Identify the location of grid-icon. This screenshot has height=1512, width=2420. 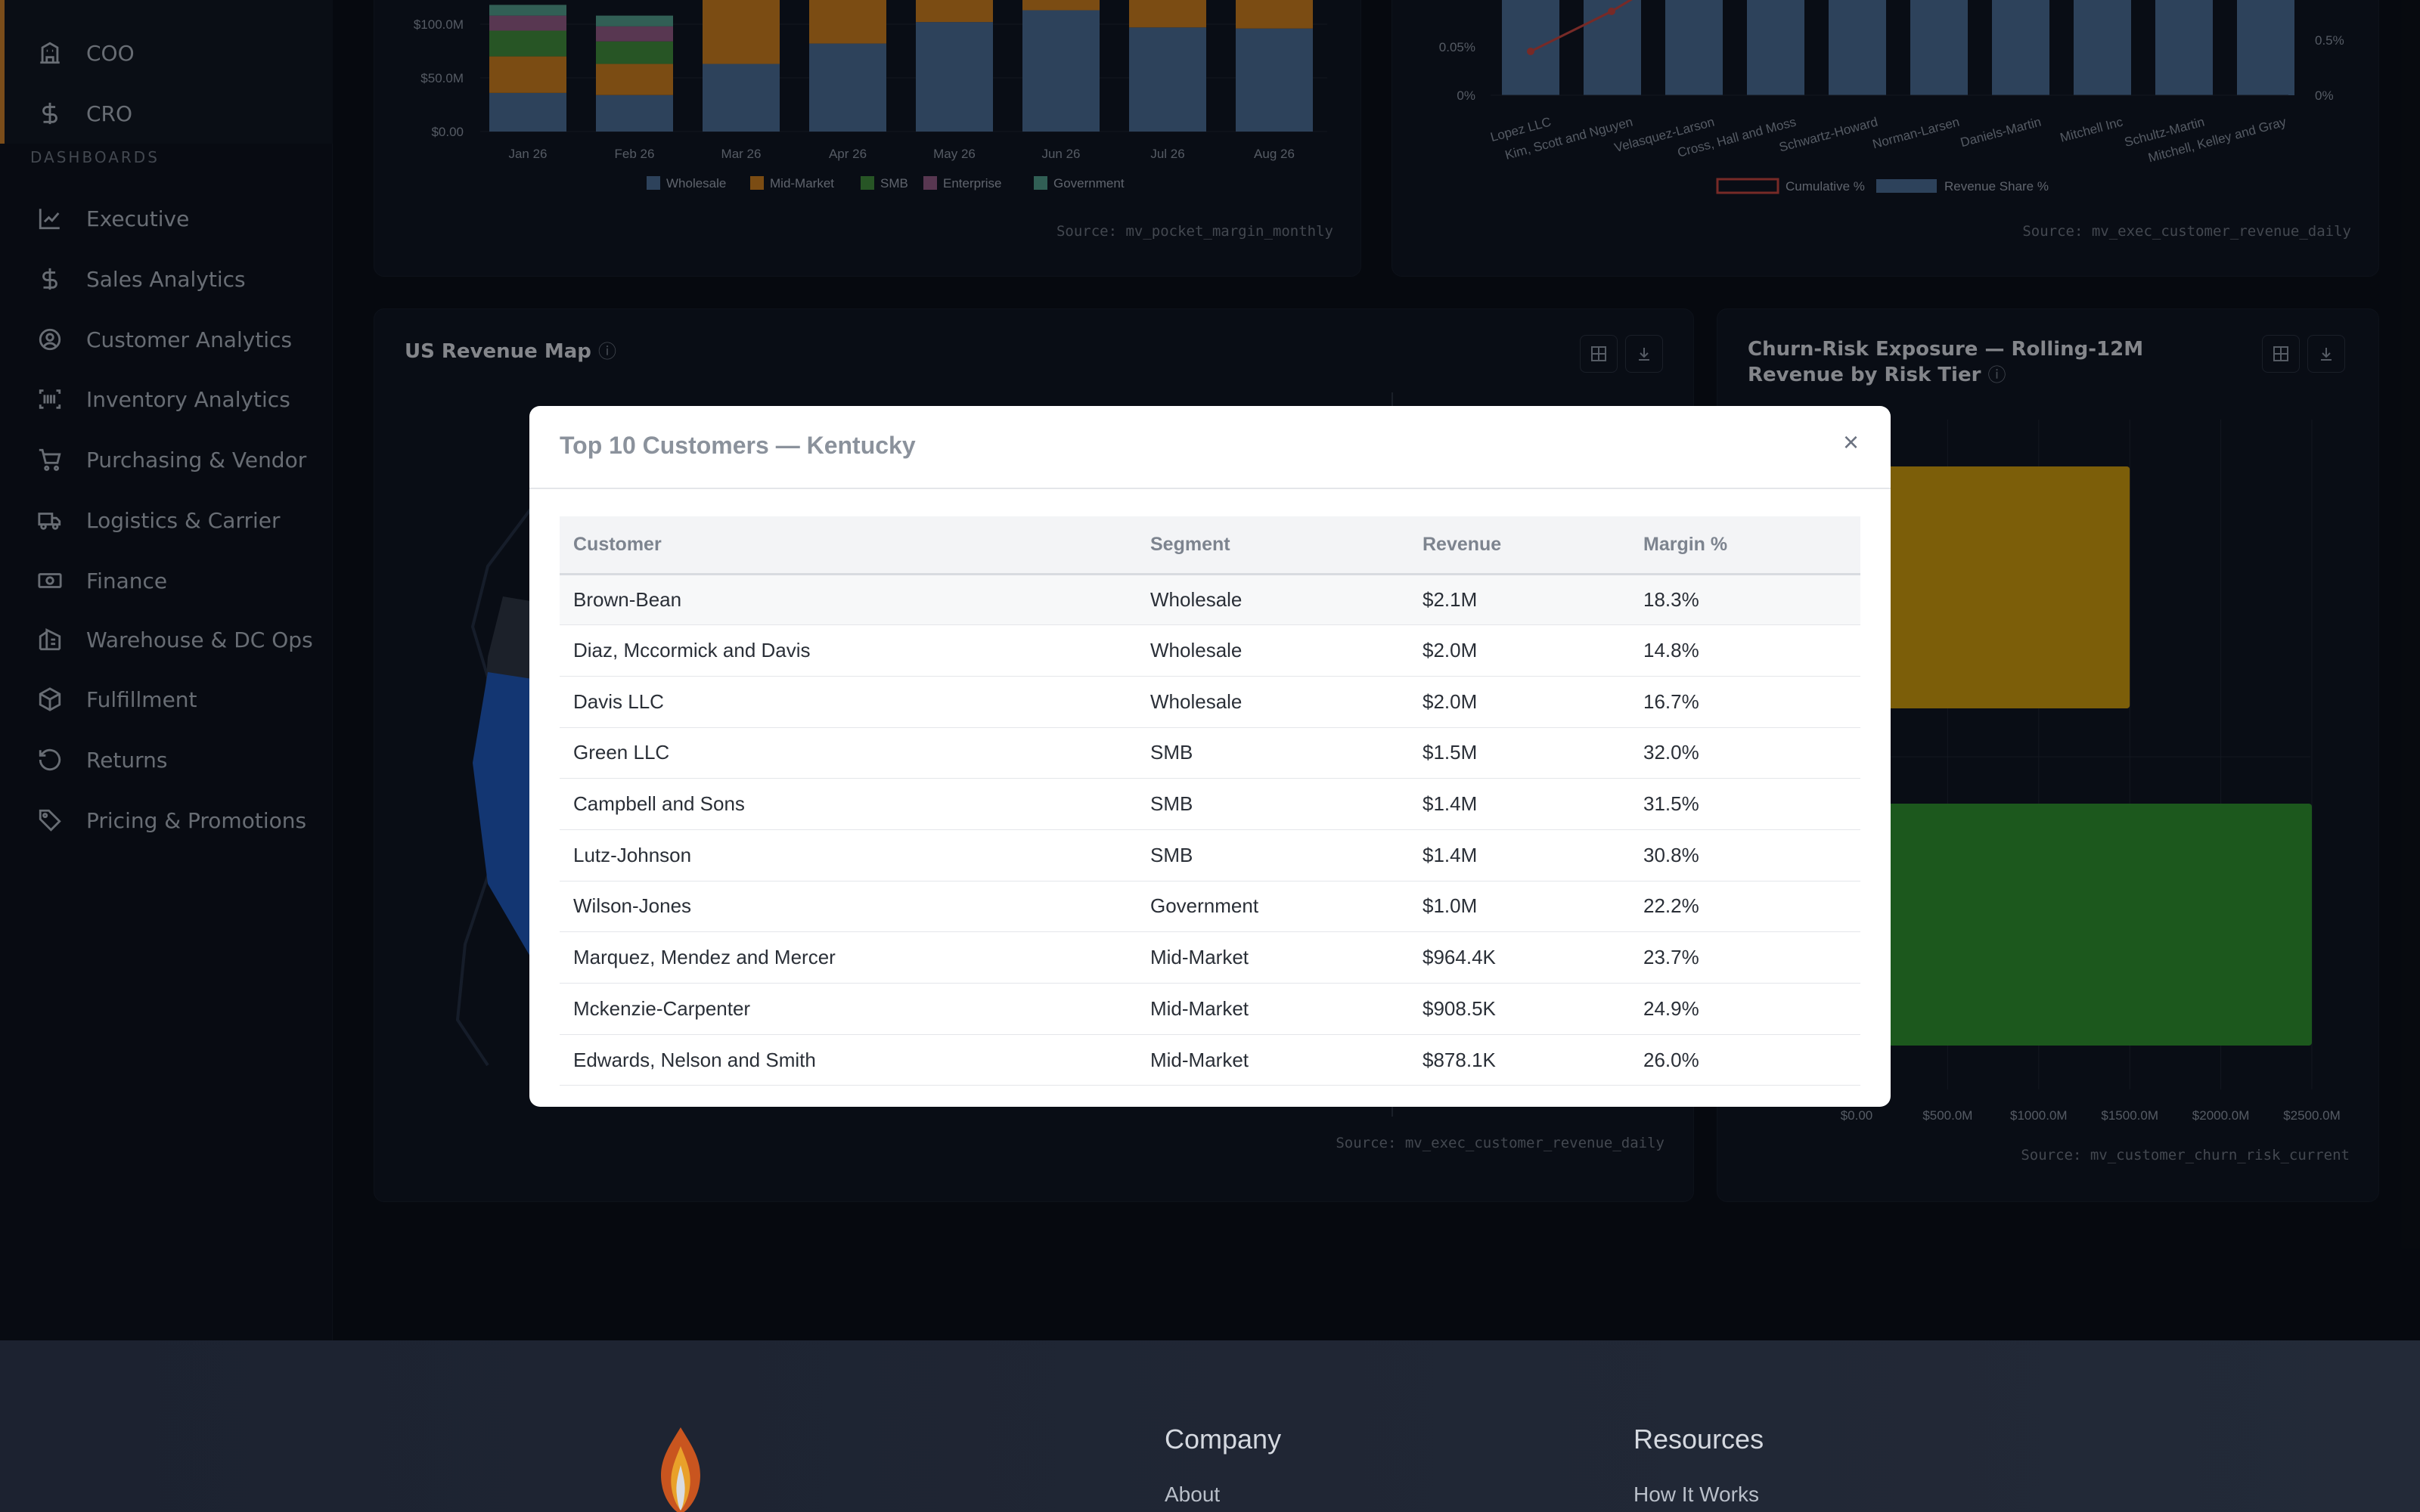
(1598, 353).